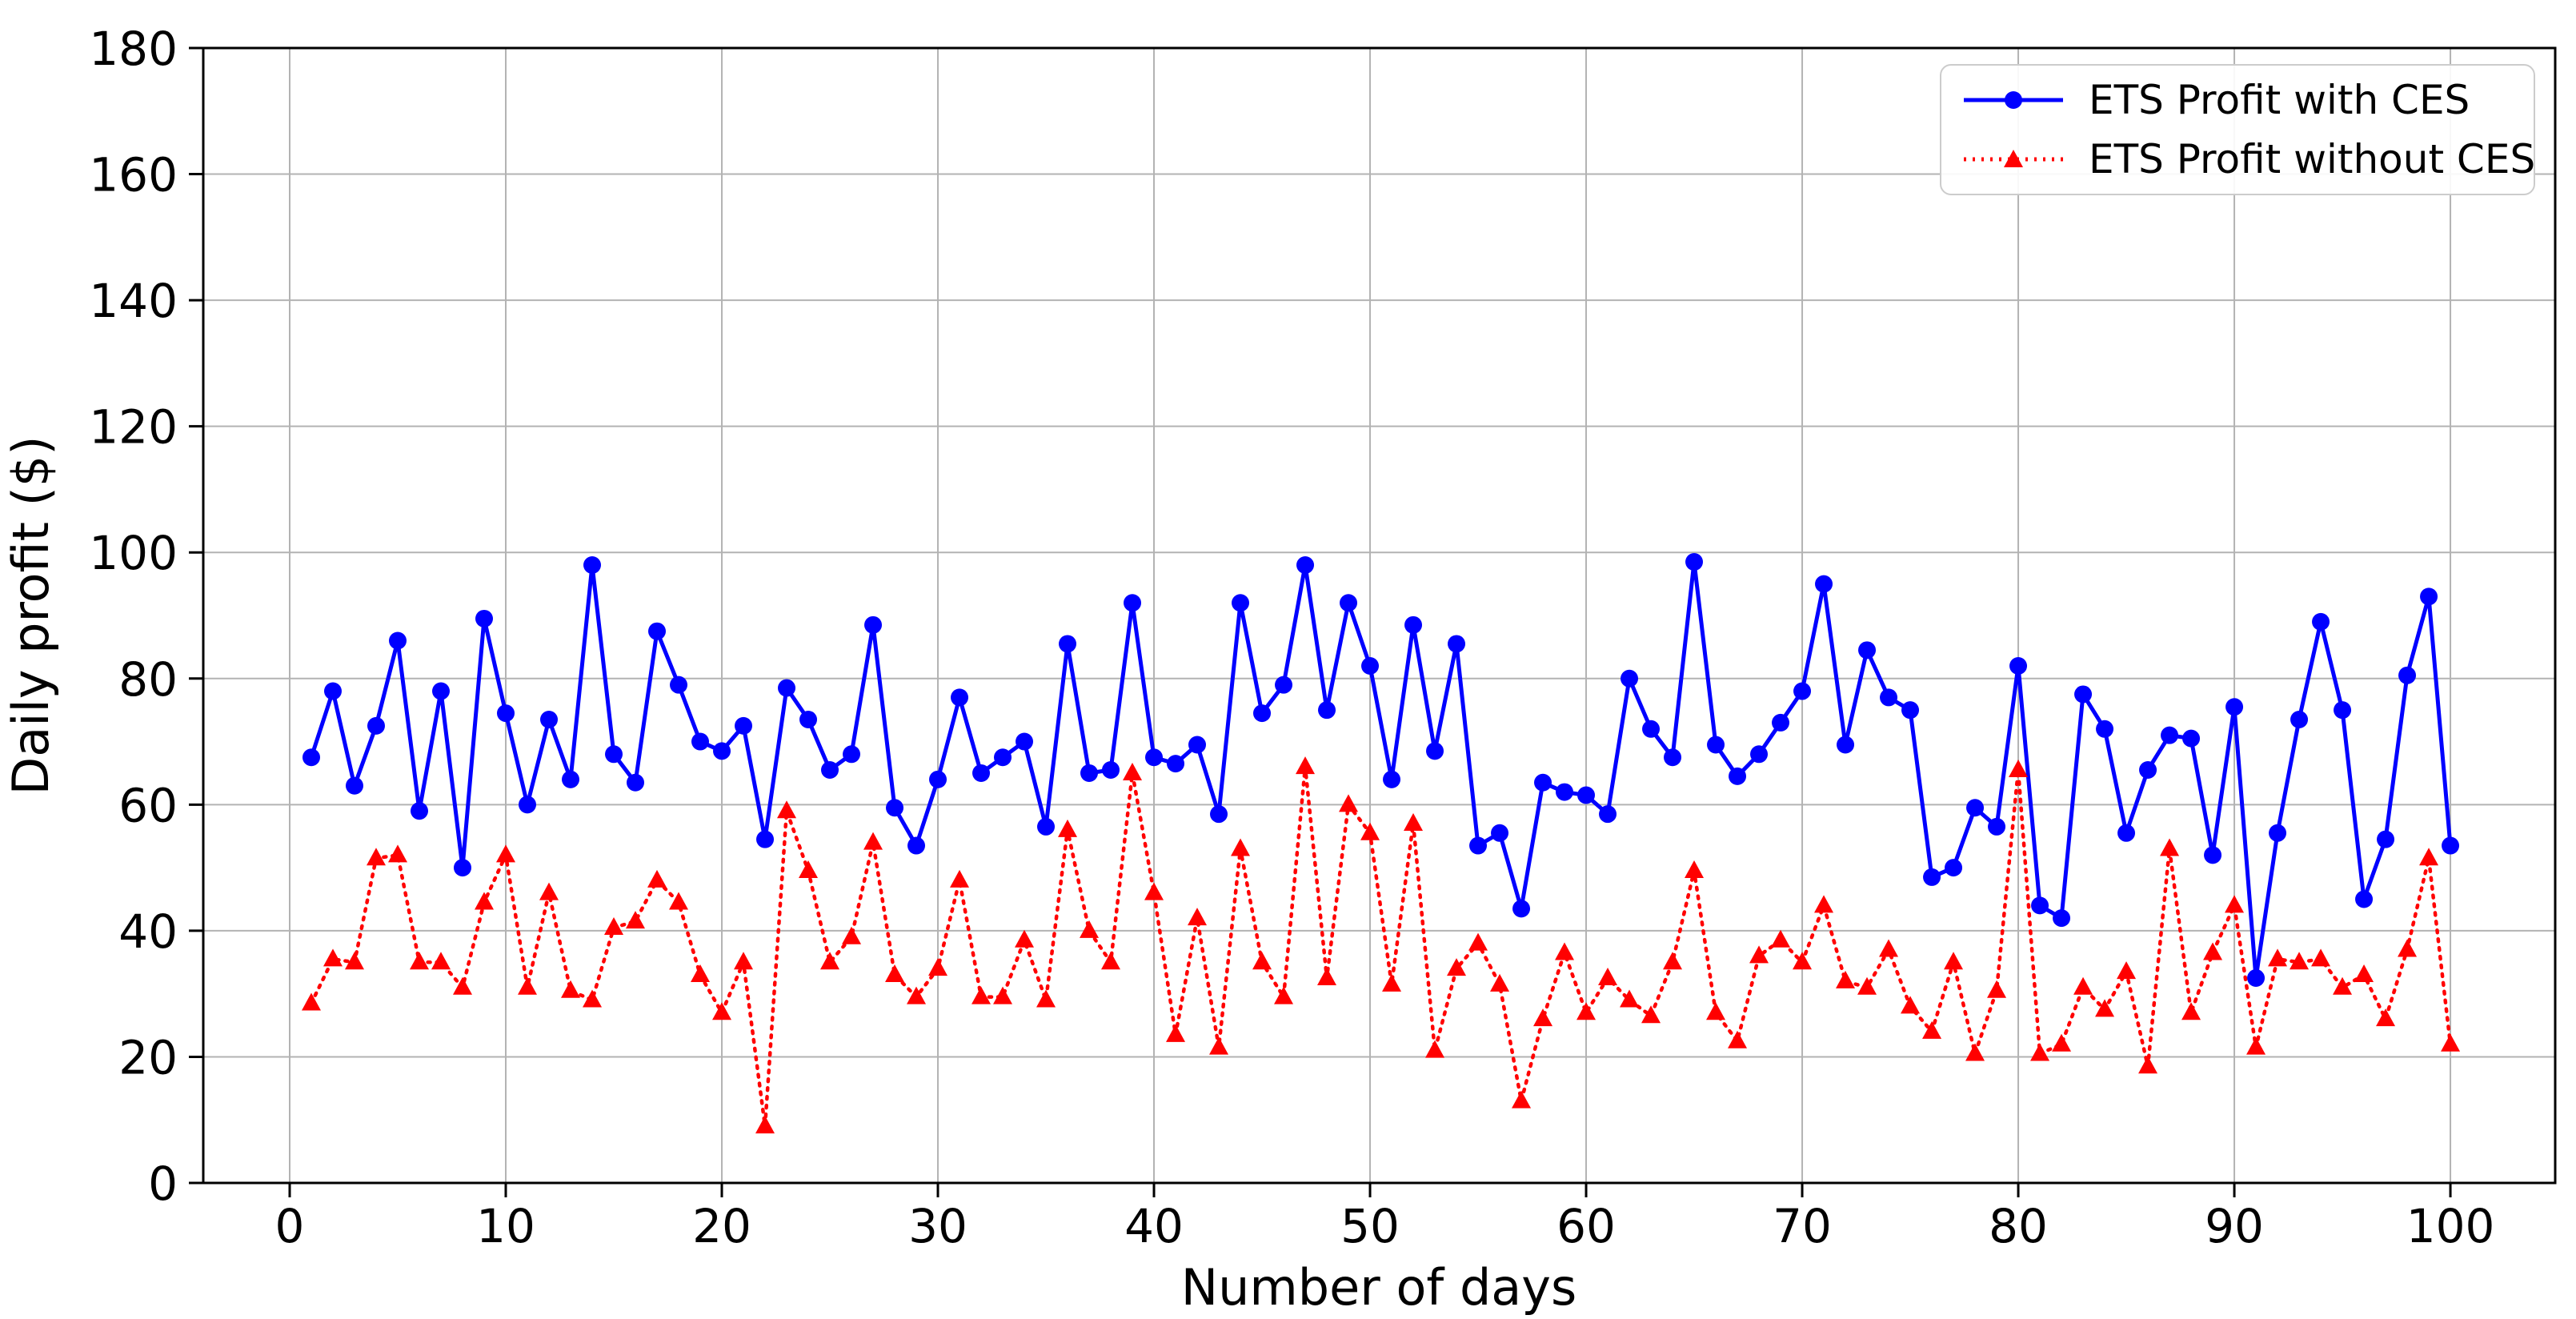 This screenshot has height=1319, width=2576. What do you see at coordinates (1370, 1226) in the screenshot?
I see `x-tick-label: 50` at bounding box center [1370, 1226].